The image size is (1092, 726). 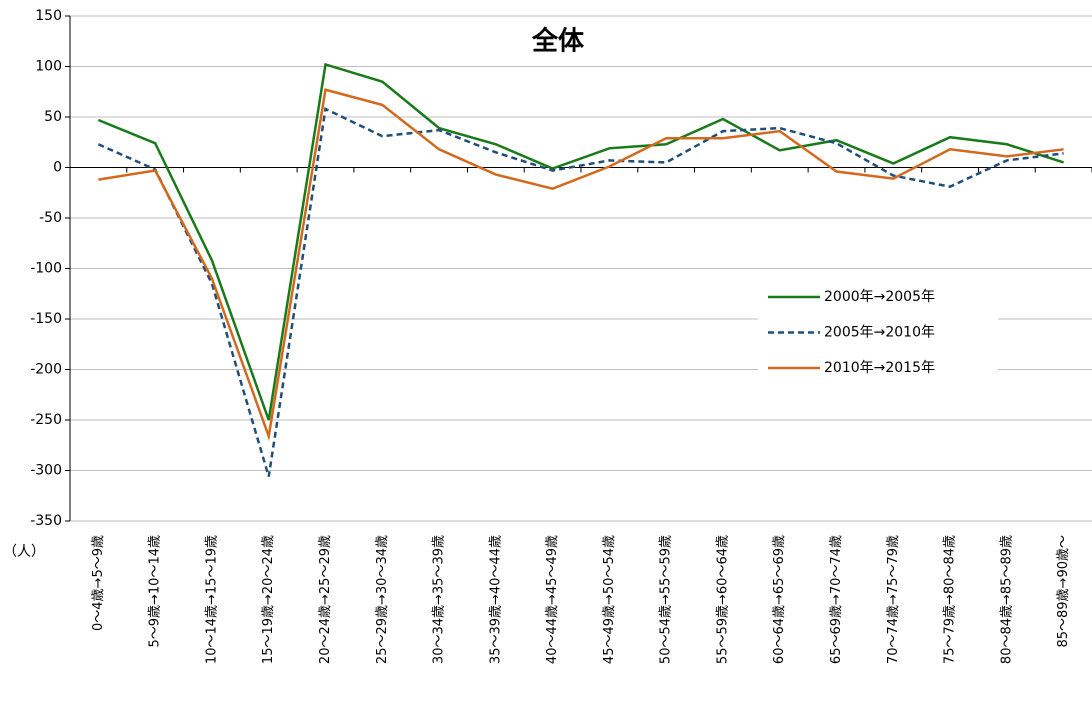 What do you see at coordinates (439, 599) in the screenshot?
I see `x-tick-label: 30～34歳→35～39歳` at bounding box center [439, 599].